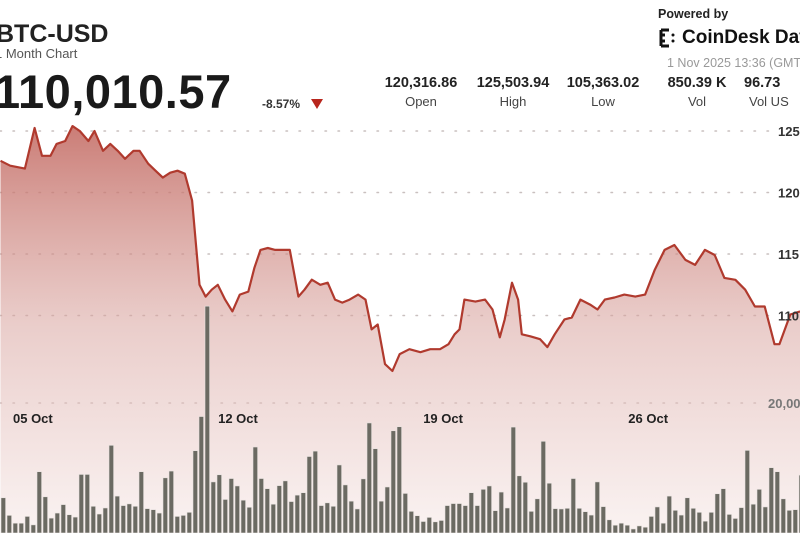 This screenshot has height=533, width=800. I want to click on logo-text: CoinDesk Data, so click(741, 37).